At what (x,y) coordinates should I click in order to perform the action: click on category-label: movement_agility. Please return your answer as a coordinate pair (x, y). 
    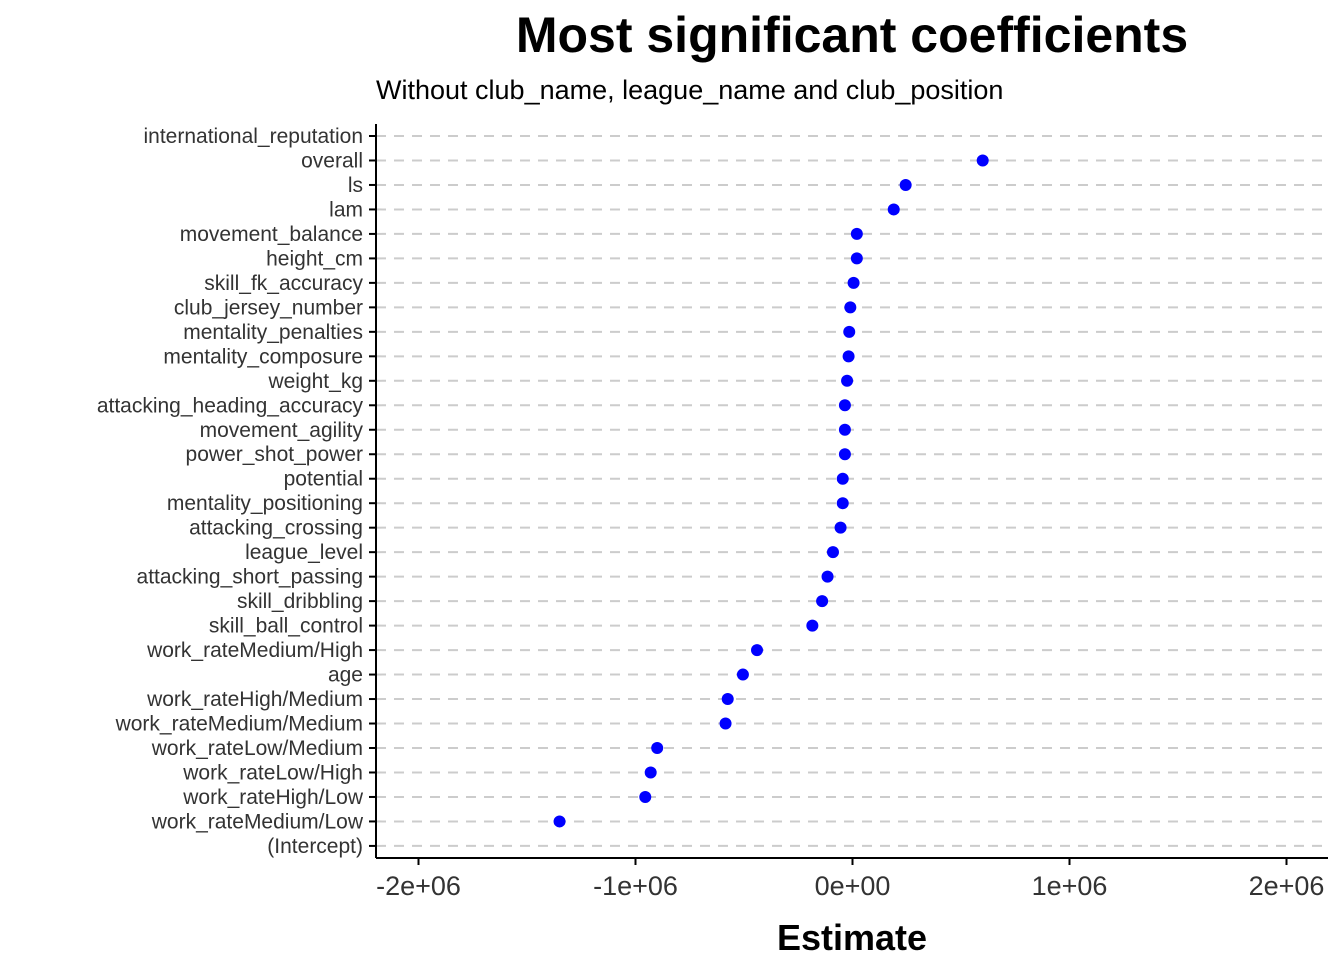
    Looking at the image, I should click on (282, 430).